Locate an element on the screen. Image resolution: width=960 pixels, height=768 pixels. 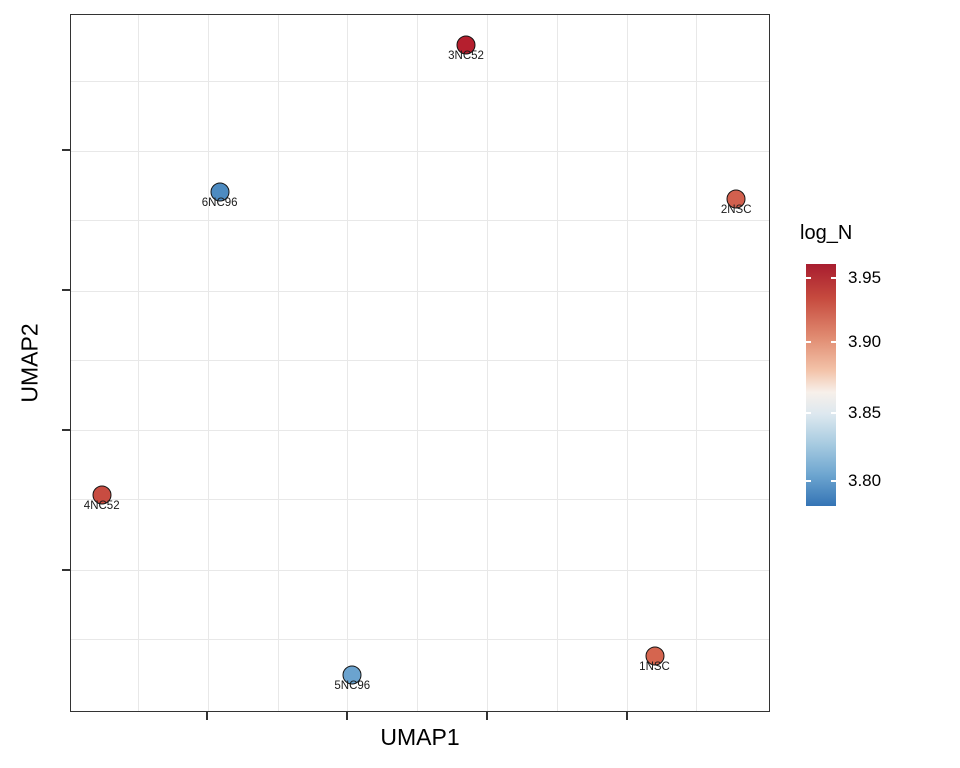
legend-tick-label: 3.95 is located at coordinates (865, 278).